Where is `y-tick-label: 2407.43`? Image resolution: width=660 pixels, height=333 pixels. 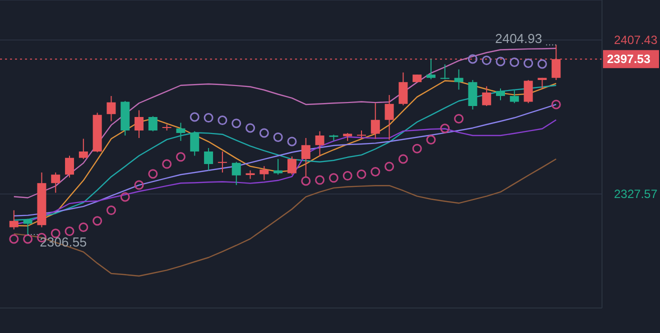
y-tick-label: 2407.43 is located at coordinates (636, 40).